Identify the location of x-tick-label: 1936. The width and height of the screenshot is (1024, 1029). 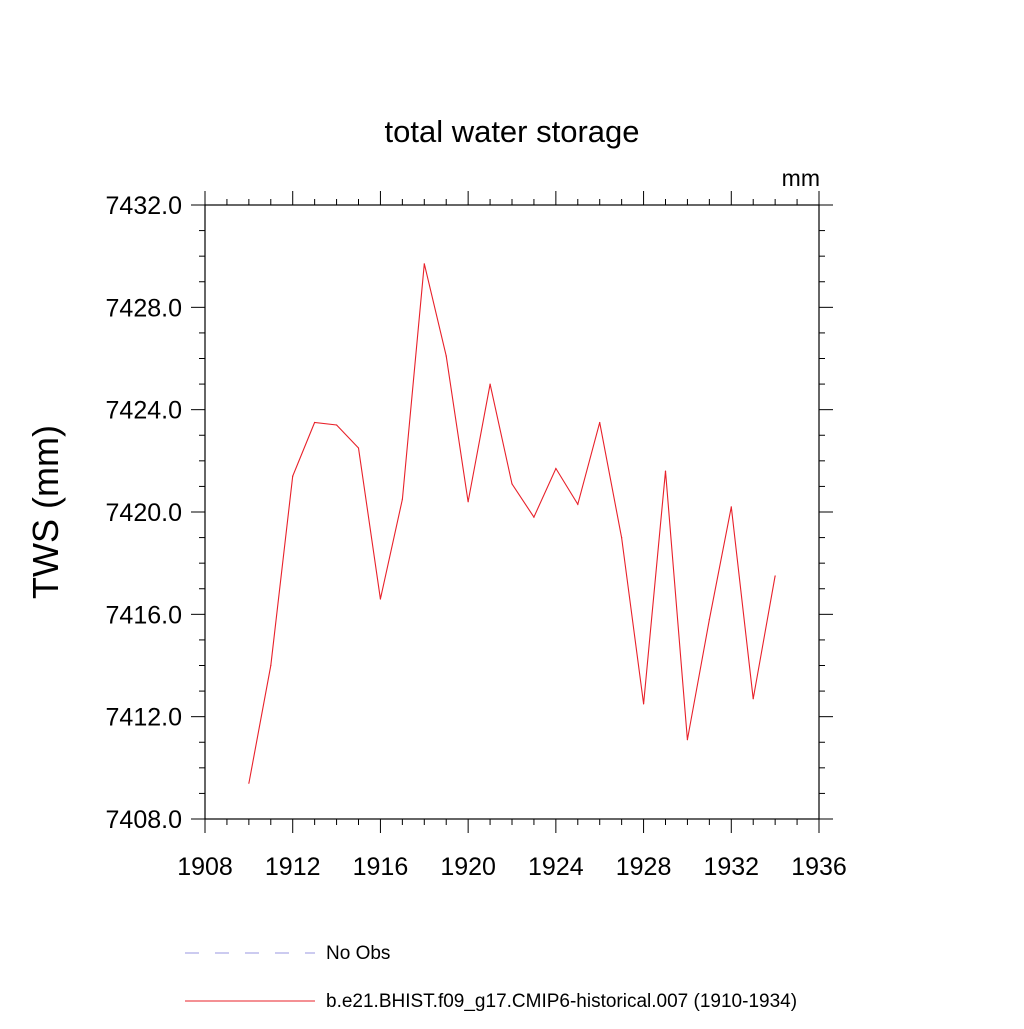
(819, 867).